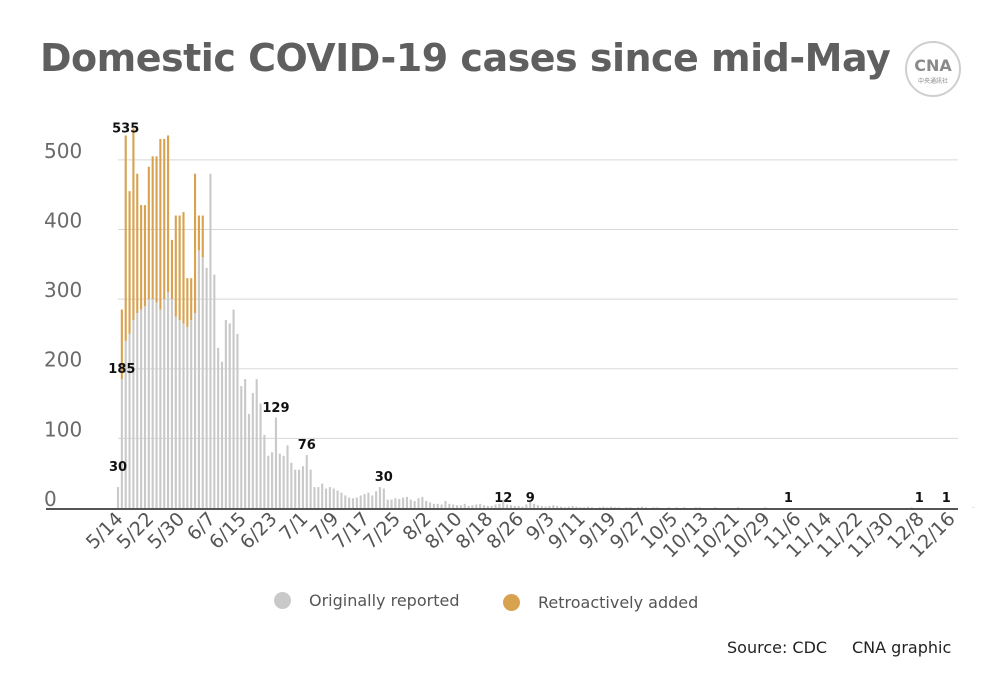 The width and height of the screenshot is (997, 684). Describe the element at coordinates (933, 81) in the screenshot. I see `logo-subtext: 中央通訊社` at that location.